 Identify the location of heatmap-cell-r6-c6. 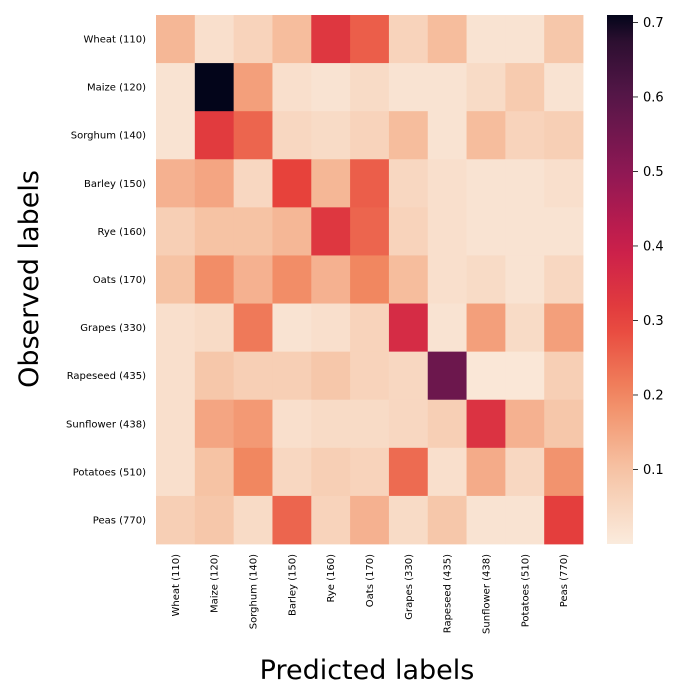
(408, 328).